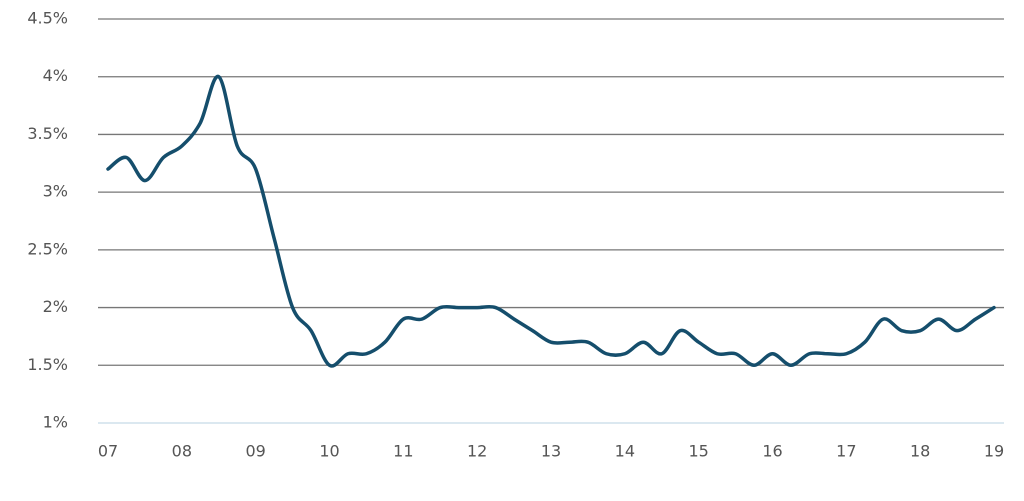 This screenshot has width=1024, height=501. Describe the element at coordinates (47, 18) in the screenshot. I see `y-tick-label: 4.5%` at that location.